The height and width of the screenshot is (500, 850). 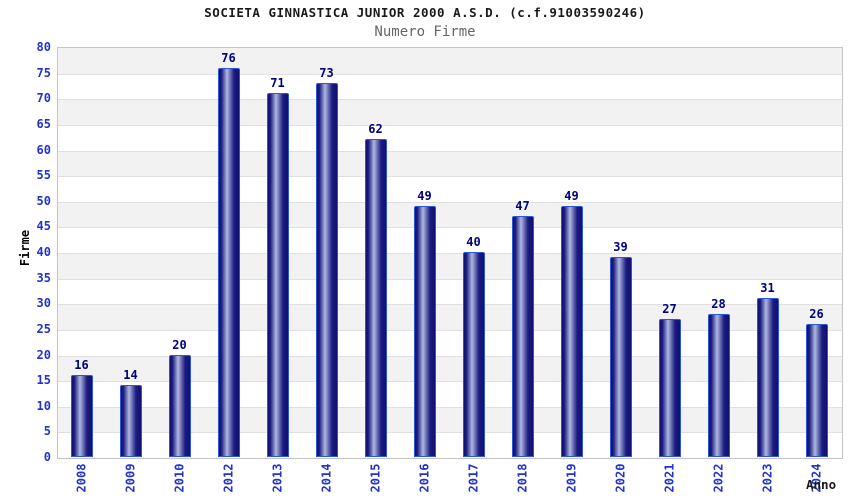 I want to click on bar-value-label: 26, so click(x=816, y=313).